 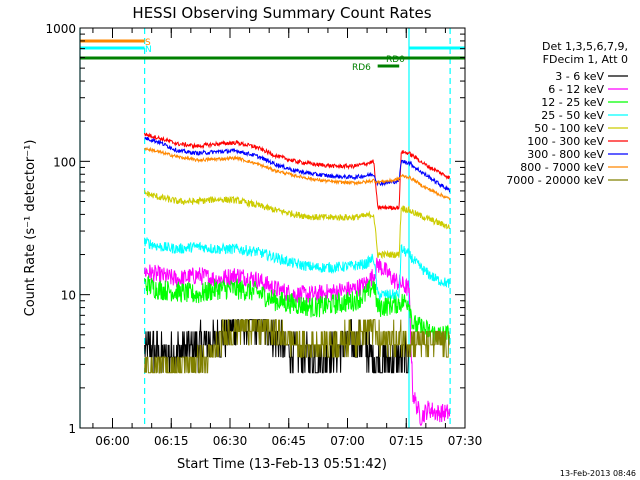 I want to click on saa-flag-label: S, so click(x=148, y=43).